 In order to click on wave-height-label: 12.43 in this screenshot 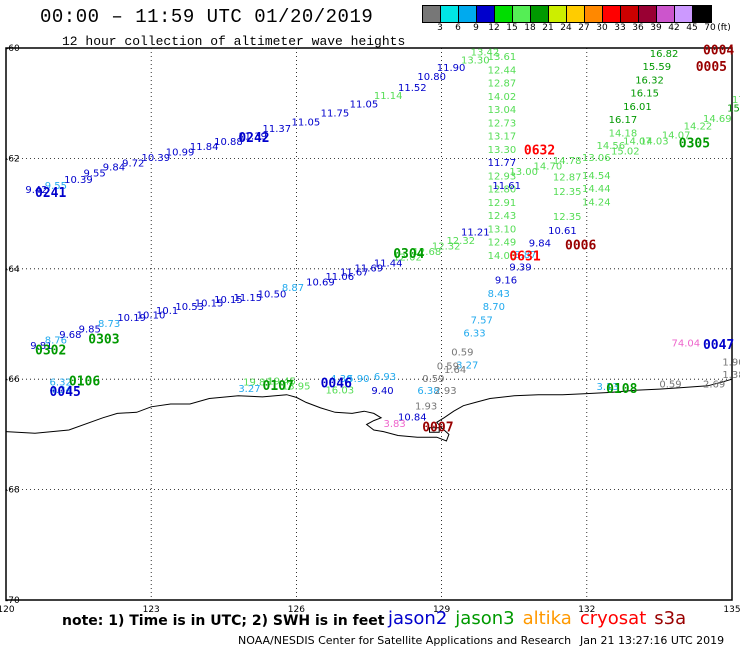, I will do `click(502, 216)`.